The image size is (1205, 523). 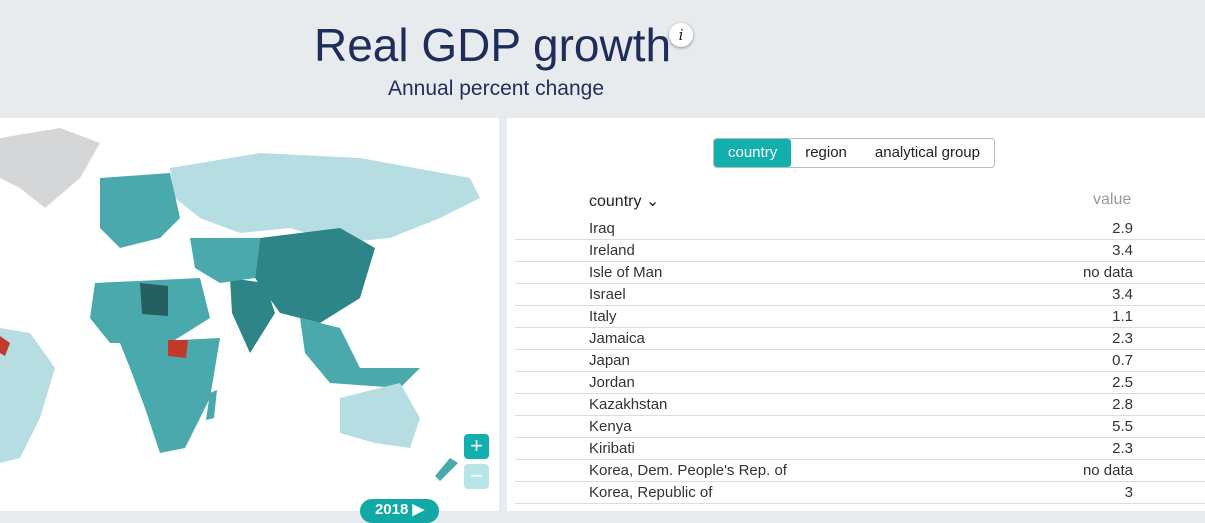 What do you see at coordinates (603, 316) in the screenshot?
I see `country-name: Italy` at bounding box center [603, 316].